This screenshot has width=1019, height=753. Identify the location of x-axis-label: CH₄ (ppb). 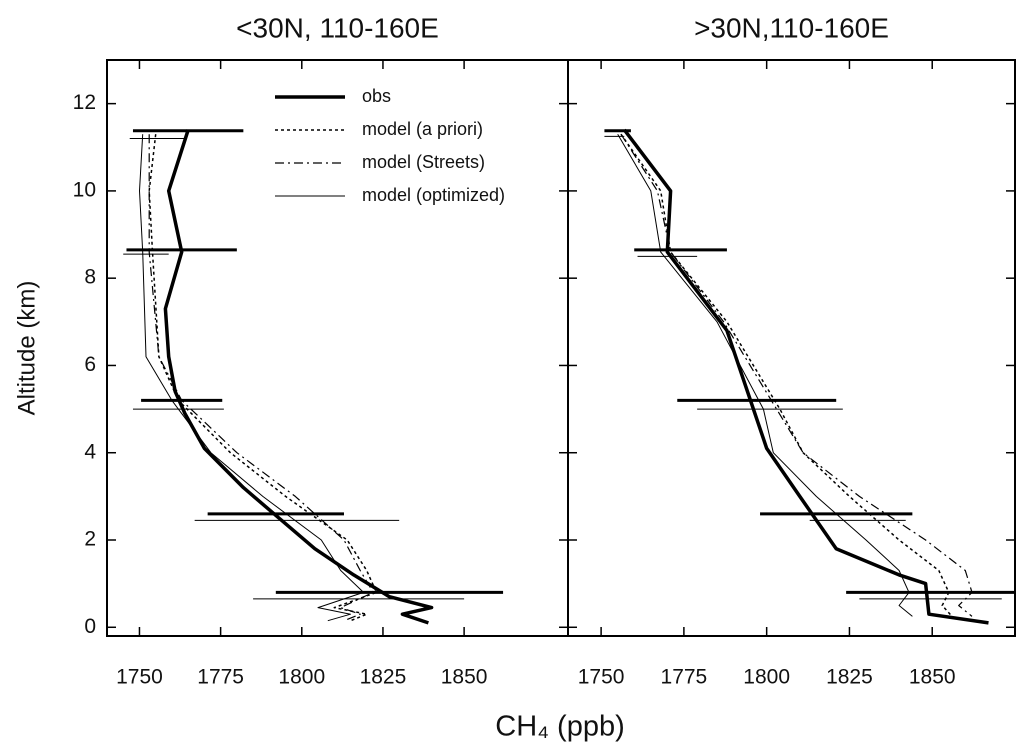
(559, 727).